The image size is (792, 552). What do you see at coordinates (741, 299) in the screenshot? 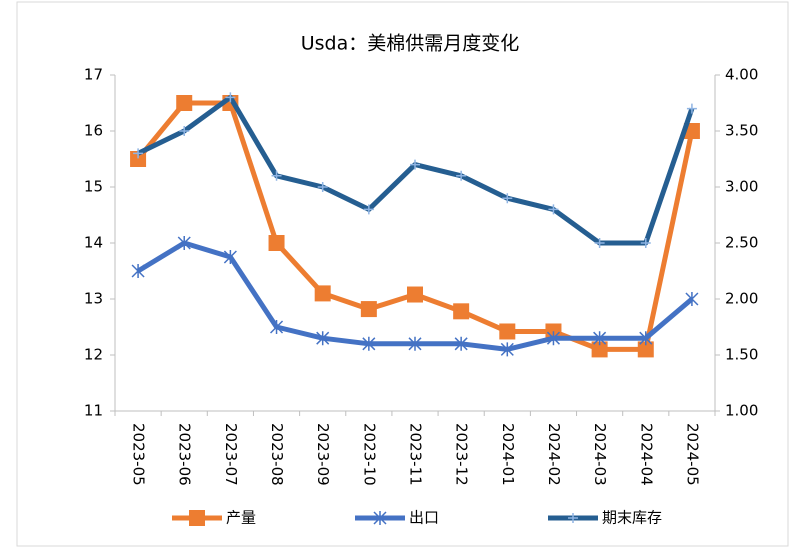
I see `y2-tick-label: 2.00` at bounding box center [741, 299].